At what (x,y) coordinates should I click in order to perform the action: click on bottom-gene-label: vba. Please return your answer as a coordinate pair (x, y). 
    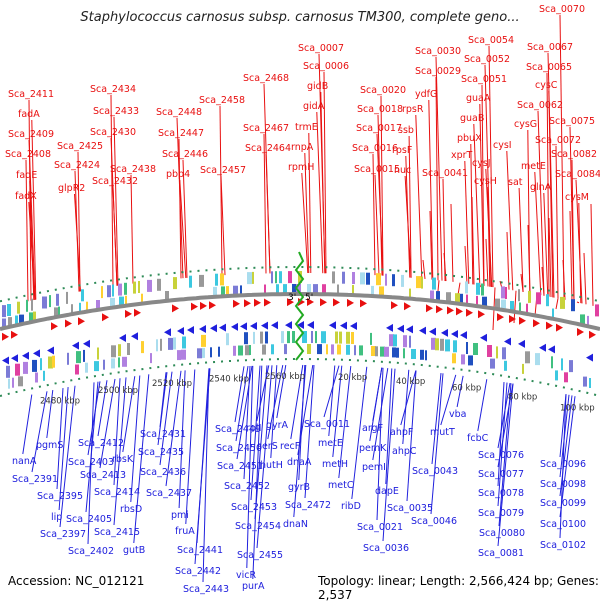
    Looking at the image, I should click on (457, 414).